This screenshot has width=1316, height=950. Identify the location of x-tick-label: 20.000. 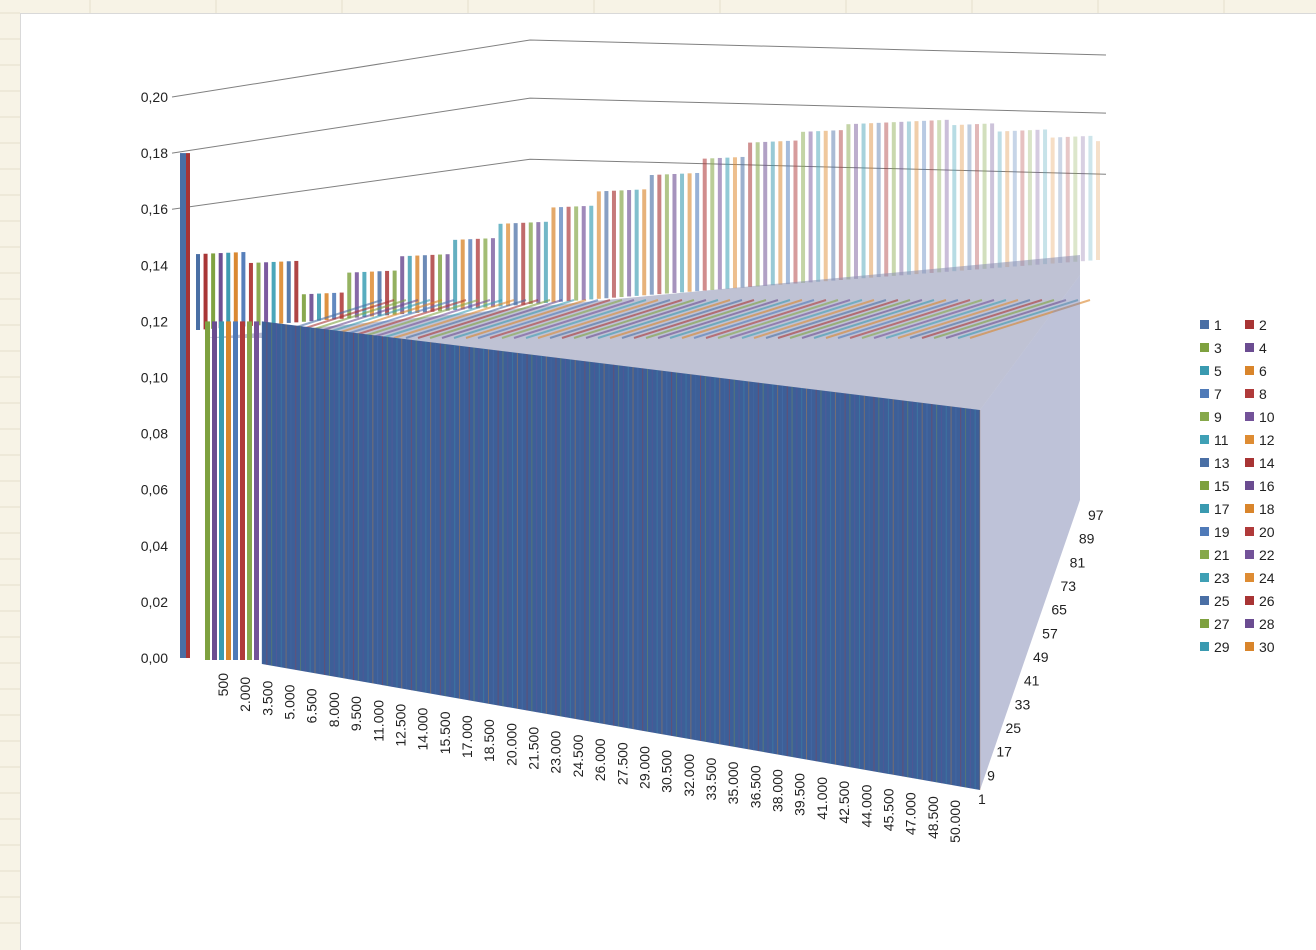
(511, 744).